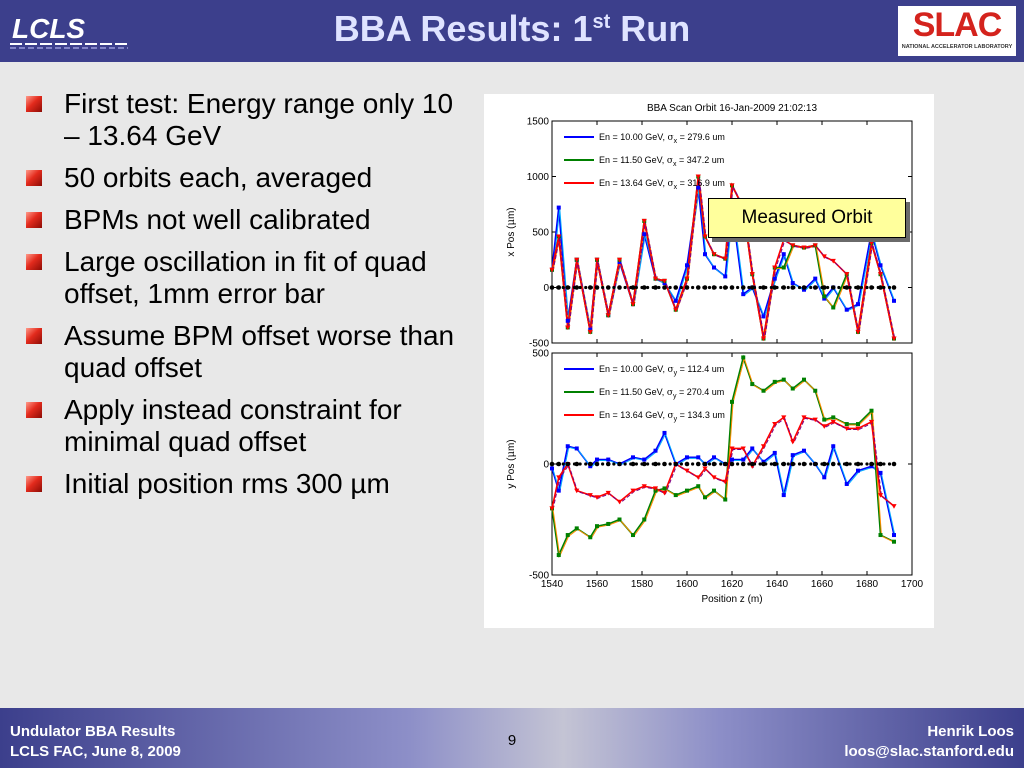 Image resolution: width=1024 pixels, height=768 pixels. Describe the element at coordinates (970, 731) in the screenshot. I see `footer-author: Henrik Loos` at that location.